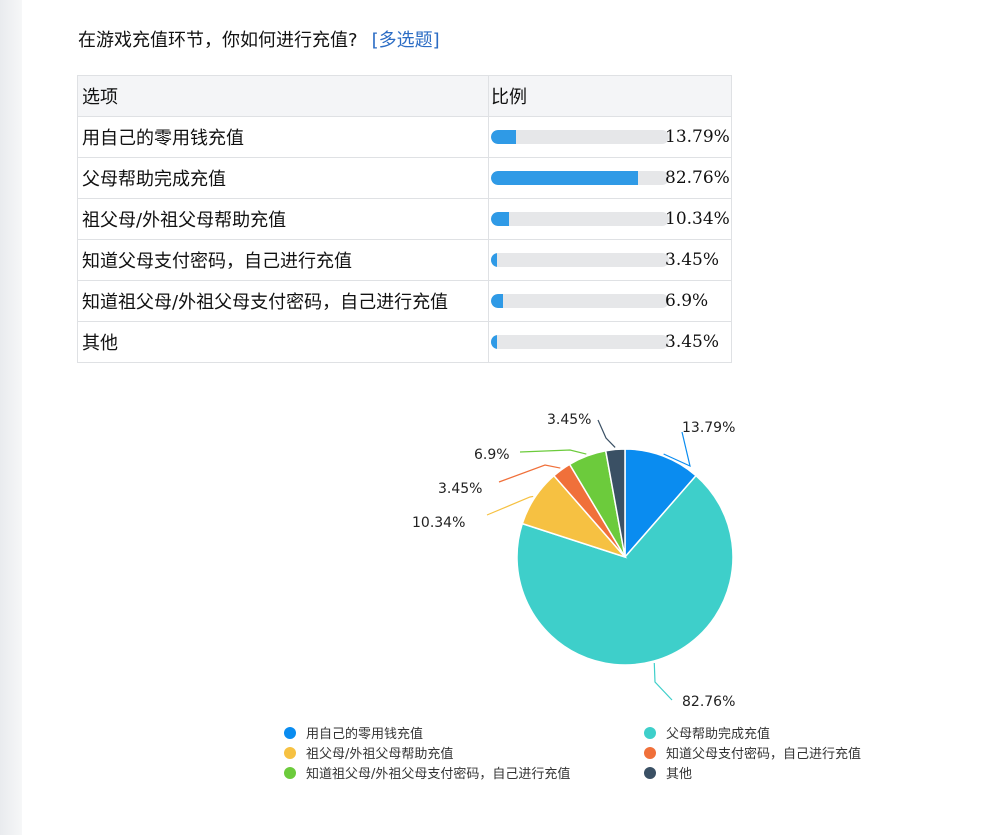 This screenshot has height=835, width=1000. What do you see at coordinates (283, 137) in the screenshot?
I see `option-label: 用自己的零用钱充值` at bounding box center [283, 137].